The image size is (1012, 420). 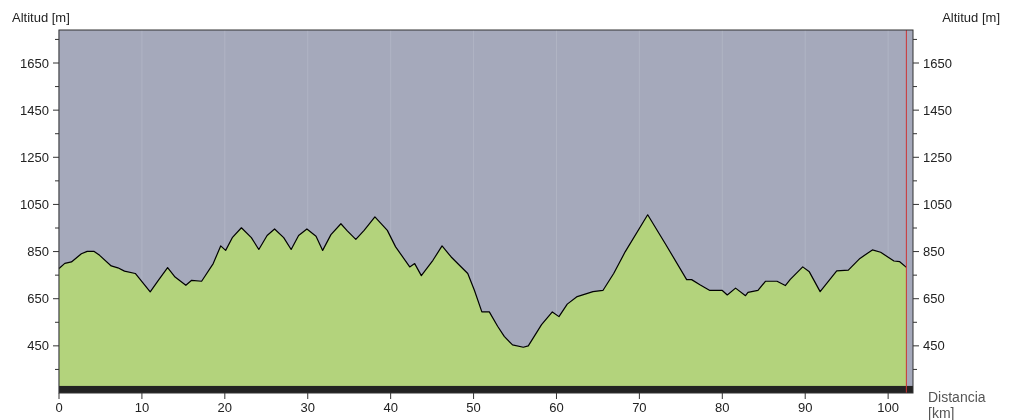 I want to click on x-tick-label: 50, so click(x=473, y=407).